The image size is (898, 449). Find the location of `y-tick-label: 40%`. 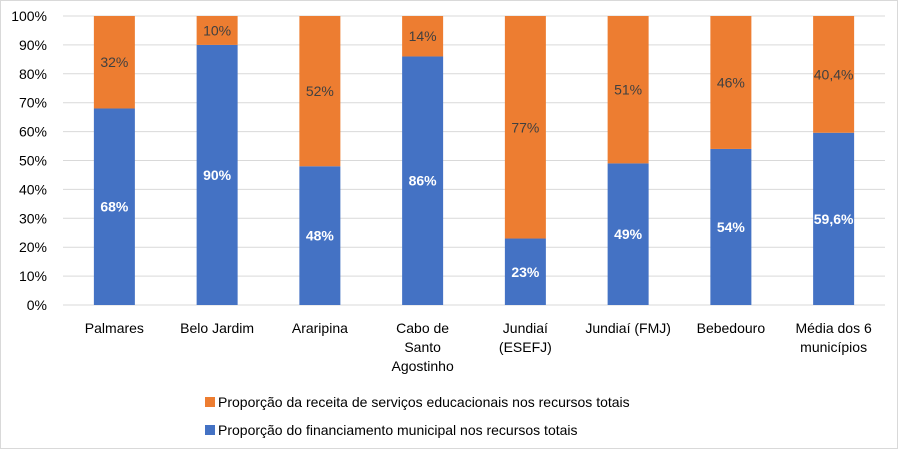

y-tick-label: 40% is located at coordinates (33, 189).